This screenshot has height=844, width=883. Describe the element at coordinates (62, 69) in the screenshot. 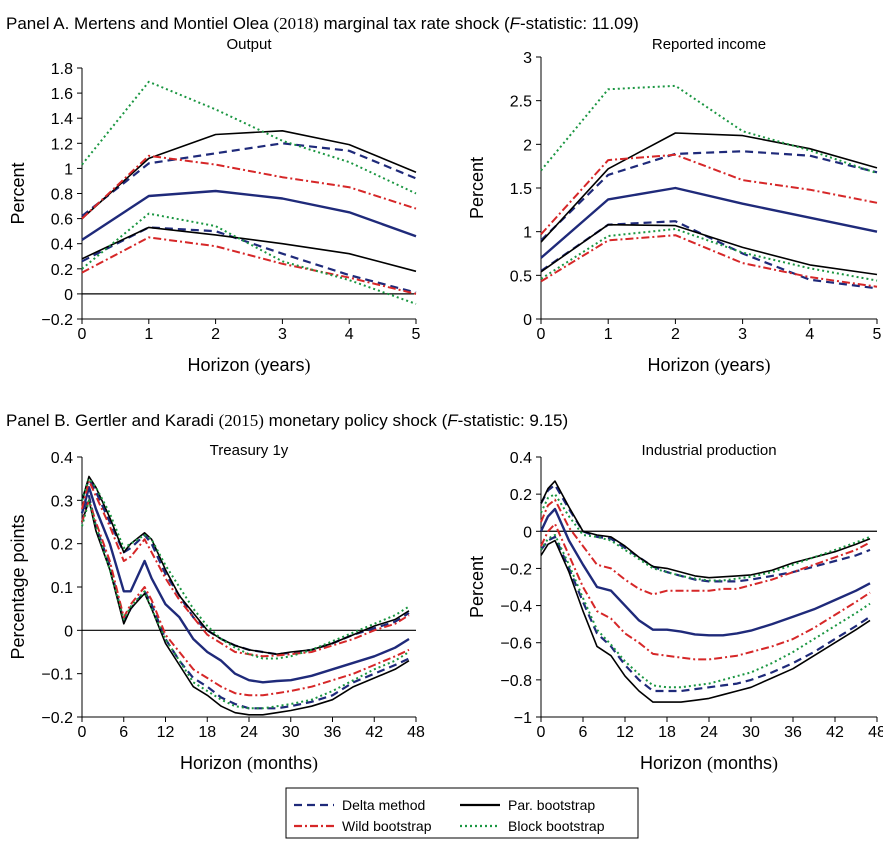

I see `y-tick-label: 1.8` at that location.